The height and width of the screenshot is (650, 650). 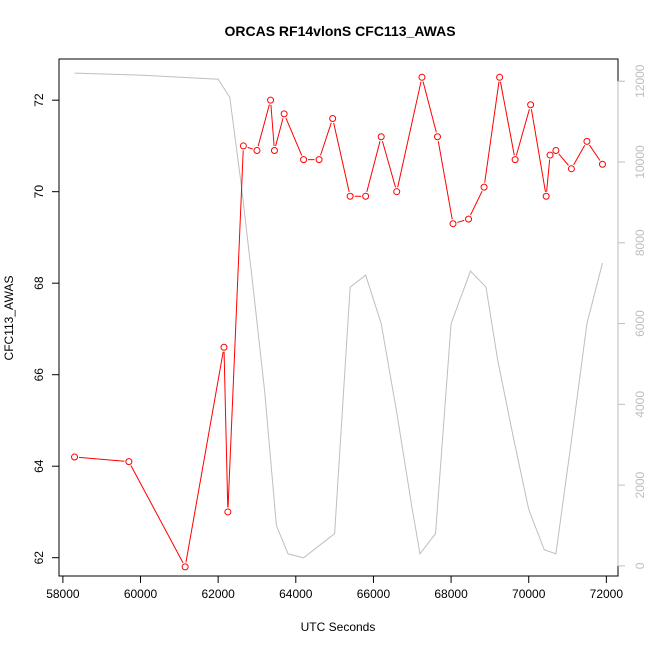 What do you see at coordinates (338, 627) in the screenshot?
I see `x-axis-label: UTC Seconds` at bounding box center [338, 627].